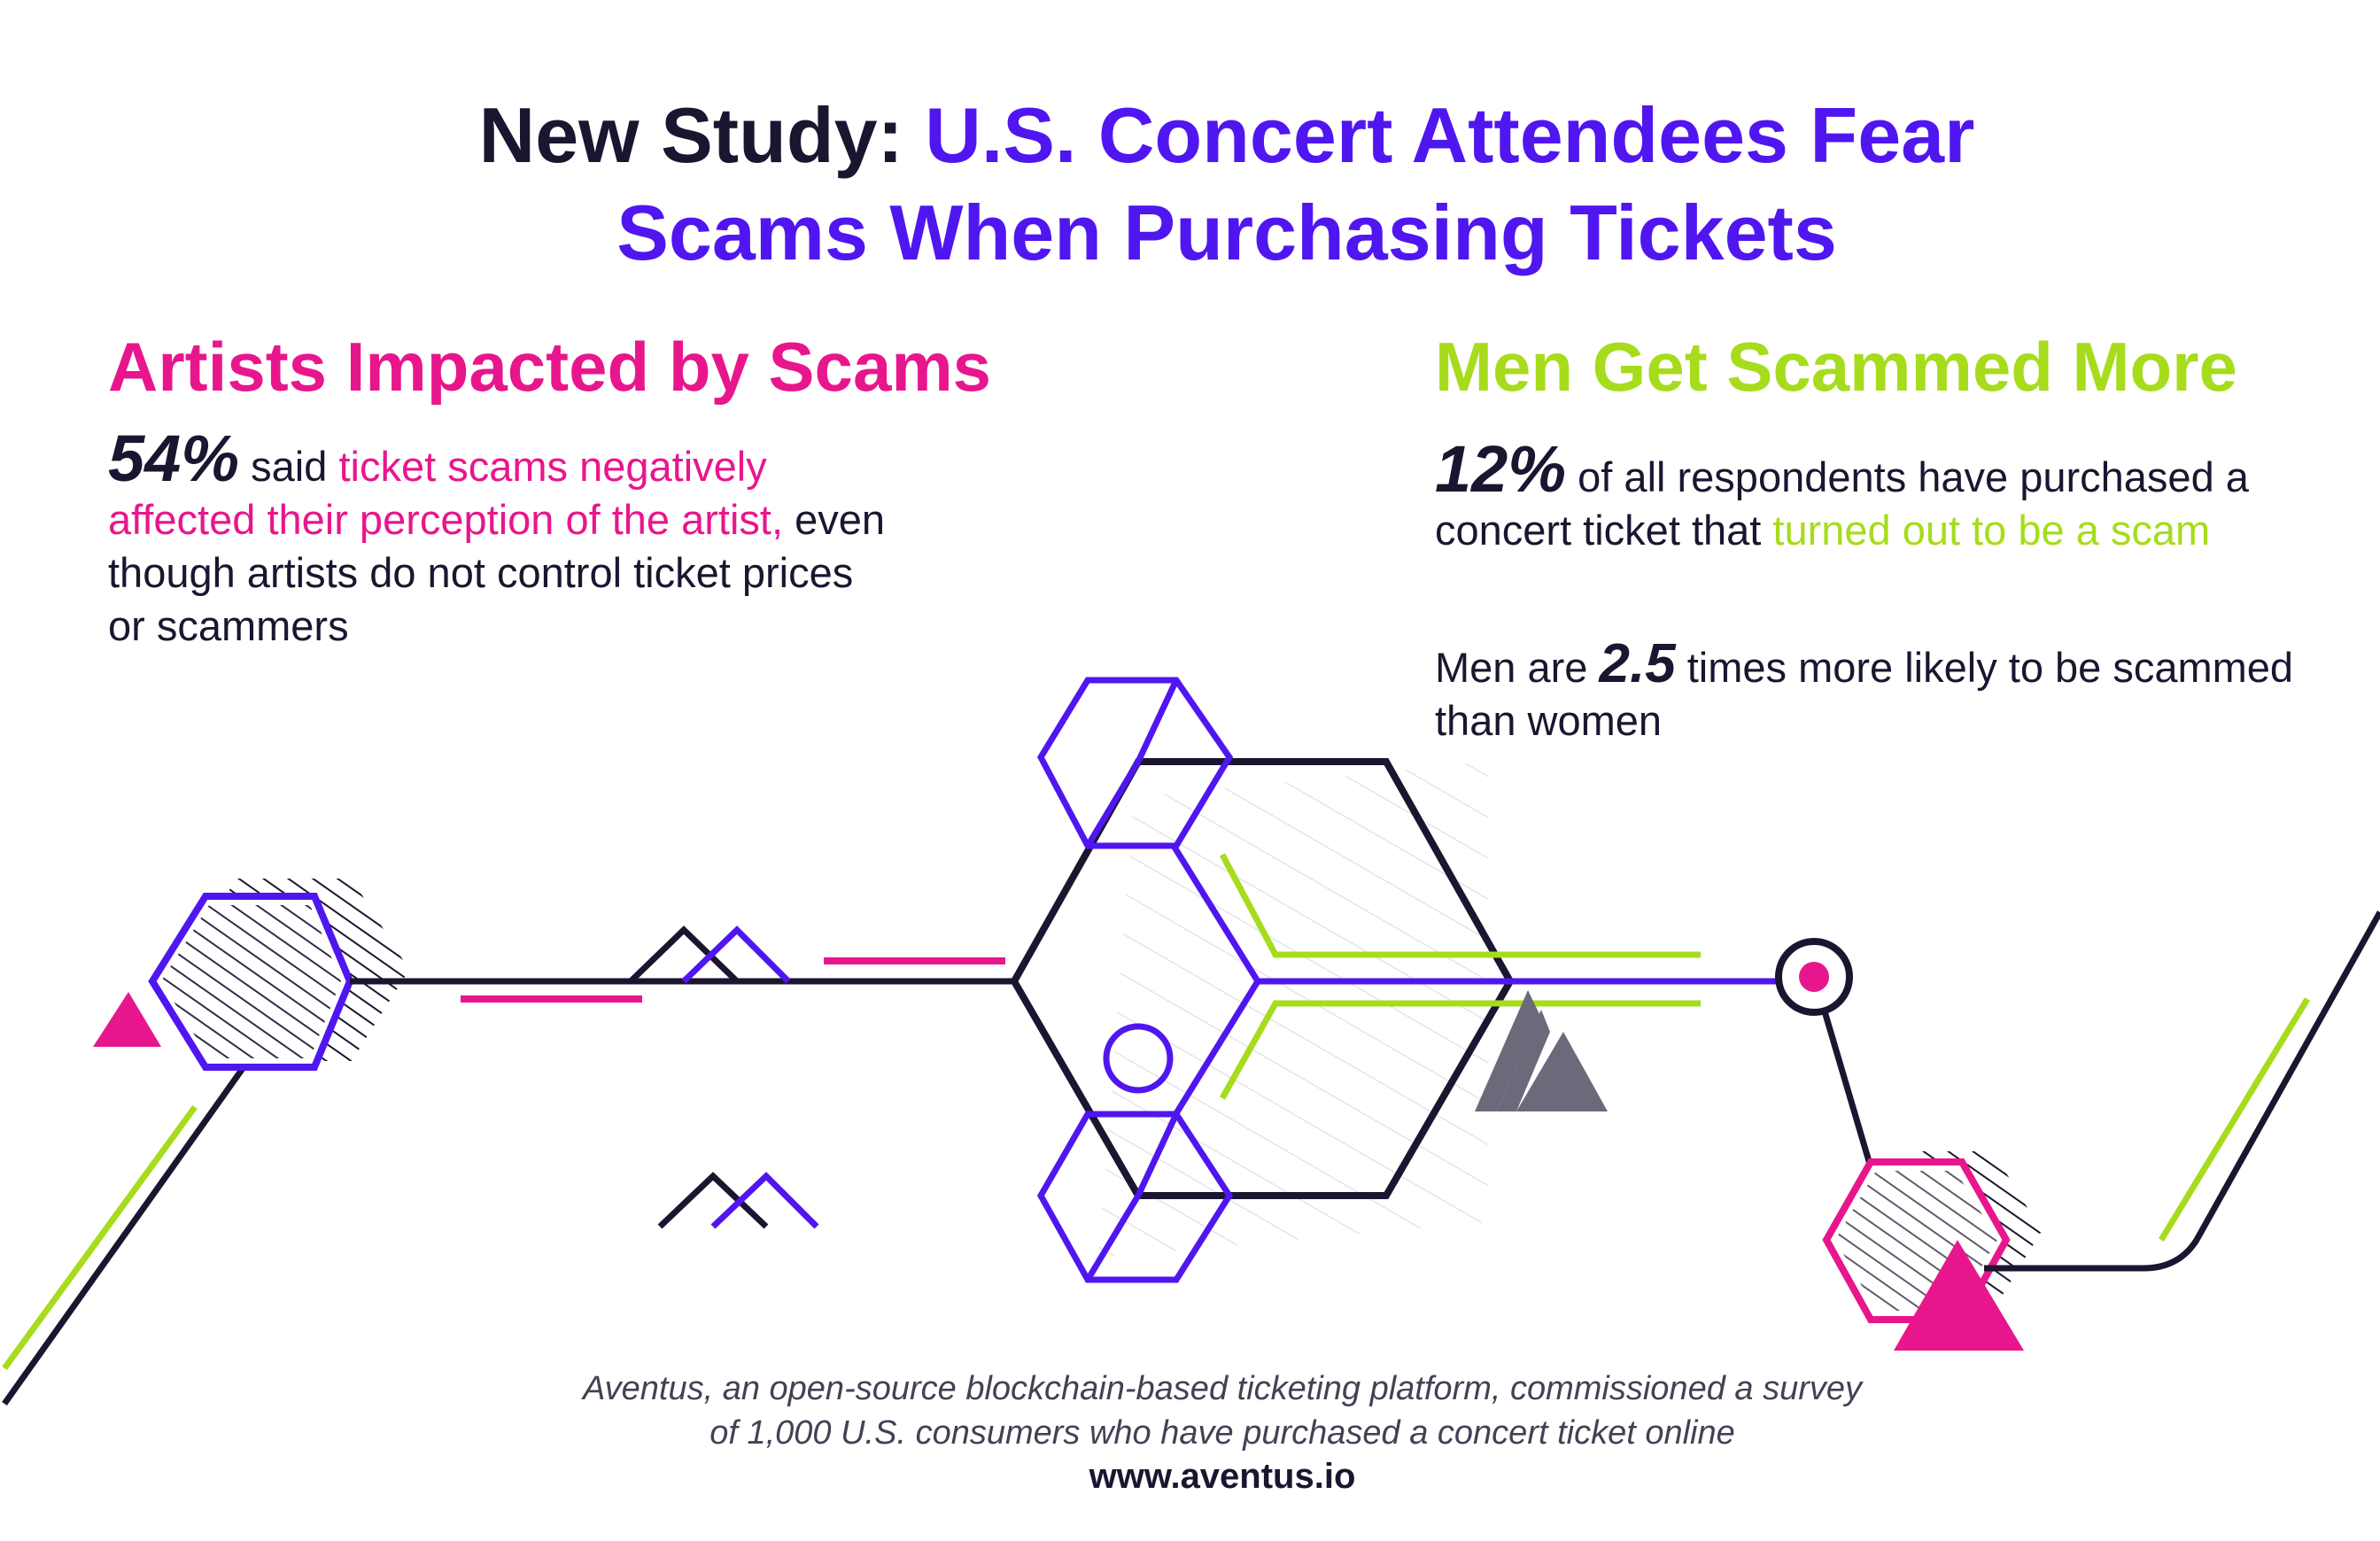 This screenshot has width=2380, height=1541. Describe the element at coordinates (1138, 1058) in the screenshot. I see `purple-circle` at that location.